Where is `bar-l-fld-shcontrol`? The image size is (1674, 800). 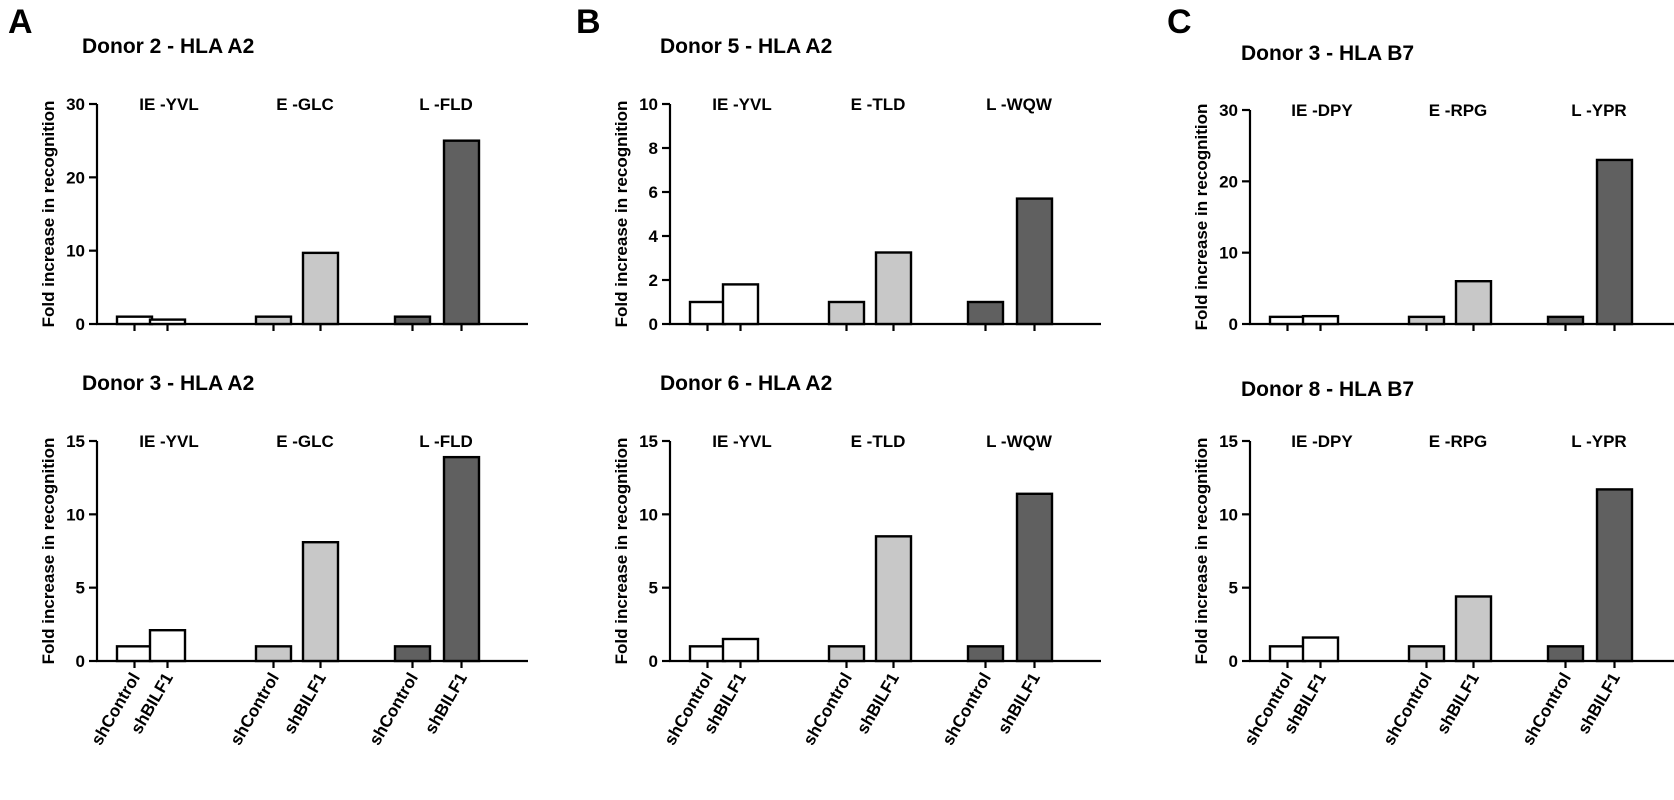 bar-l-fld-shcontrol is located at coordinates (412, 654).